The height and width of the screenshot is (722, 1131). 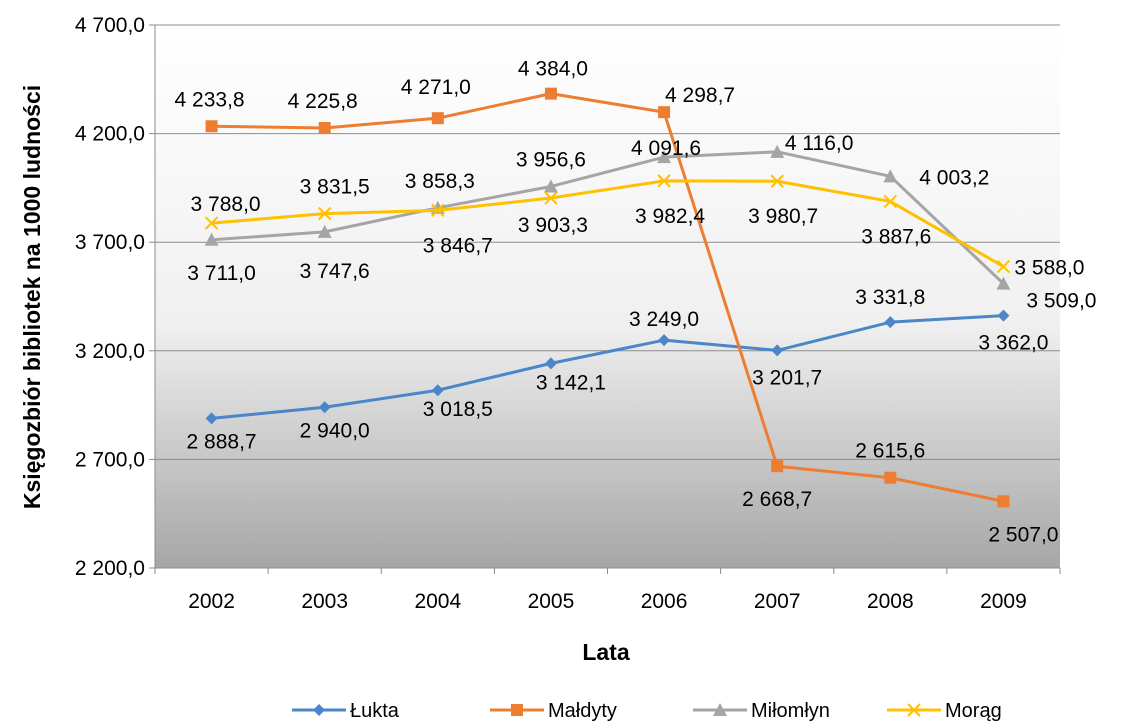 I want to click on data-label: 3 331,8, so click(x=890, y=297).